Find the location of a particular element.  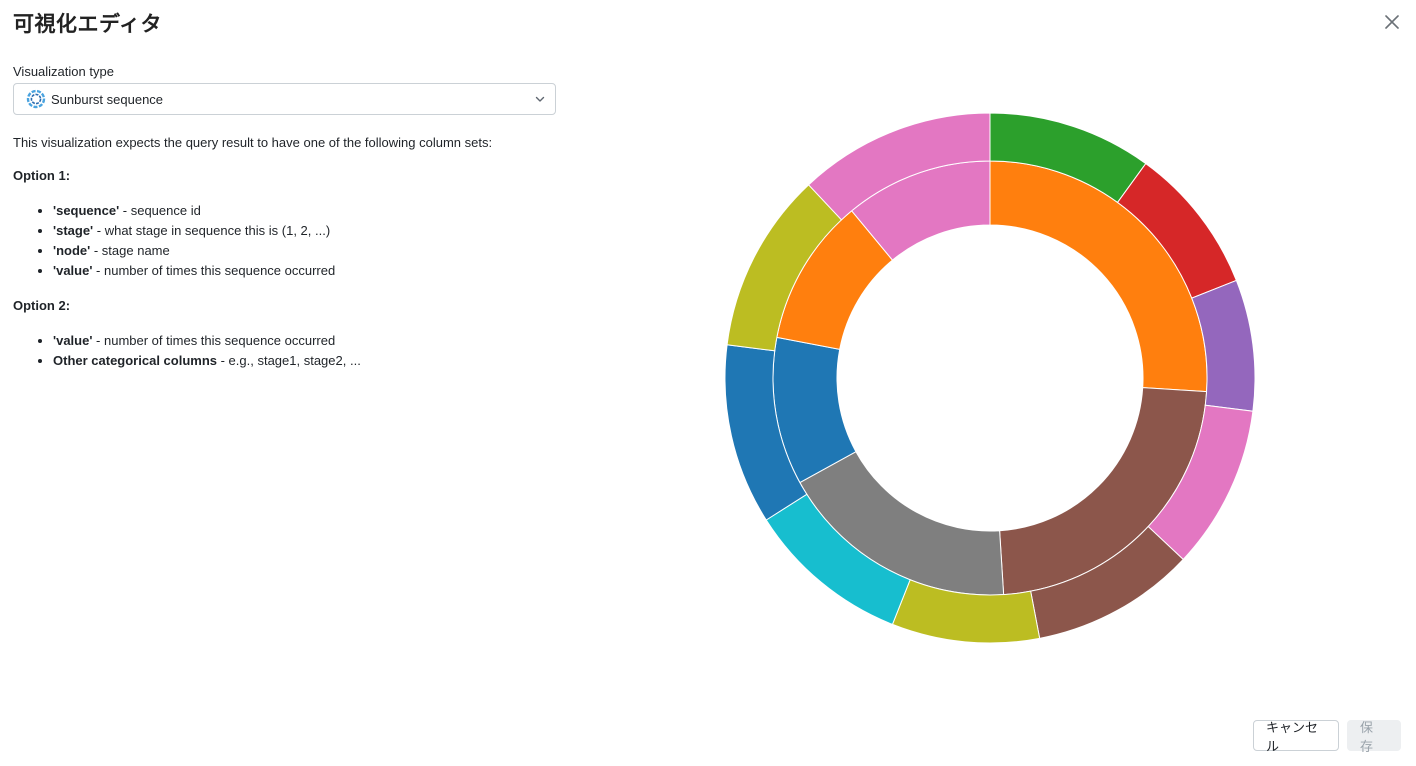

sunburst-icon is located at coordinates (36, 99).